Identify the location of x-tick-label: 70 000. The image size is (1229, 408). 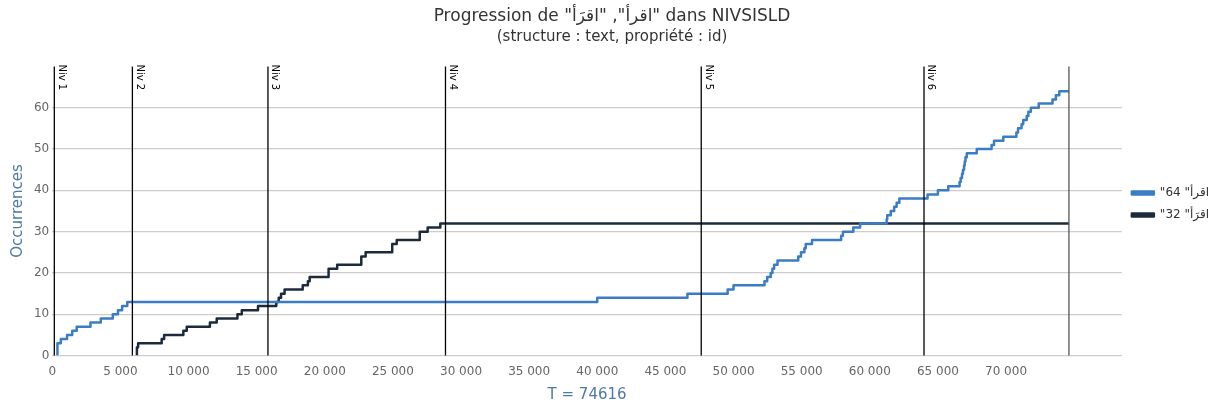
(1006, 370).